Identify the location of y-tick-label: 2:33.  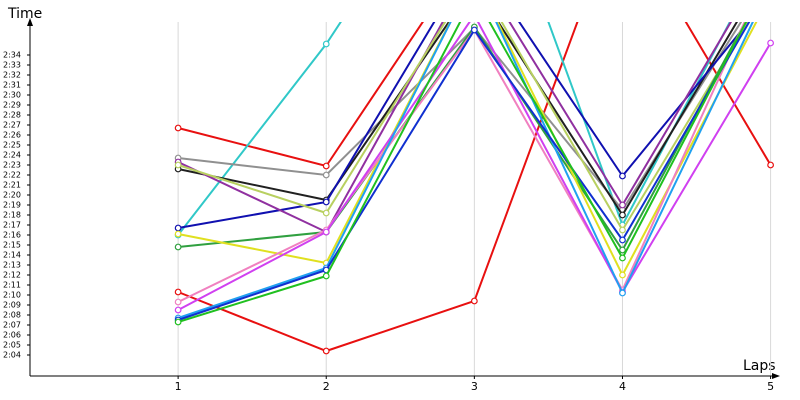
(12, 65).